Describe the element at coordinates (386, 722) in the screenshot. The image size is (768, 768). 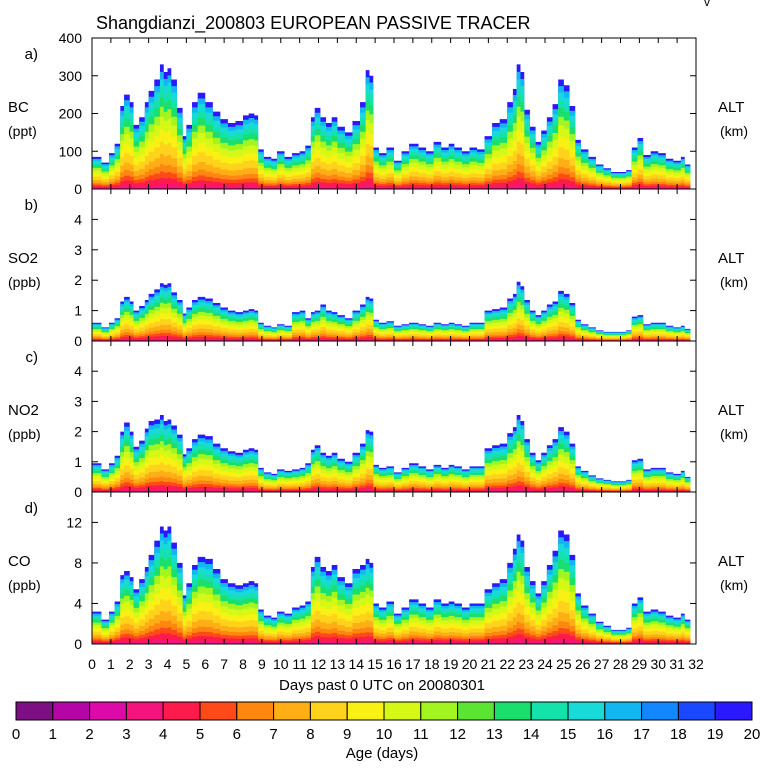
I see `colorbar: 0 1 2 3 4 5 6 7 8 9 10 11 12 13 14 15 16 17 18 19 20` at that location.